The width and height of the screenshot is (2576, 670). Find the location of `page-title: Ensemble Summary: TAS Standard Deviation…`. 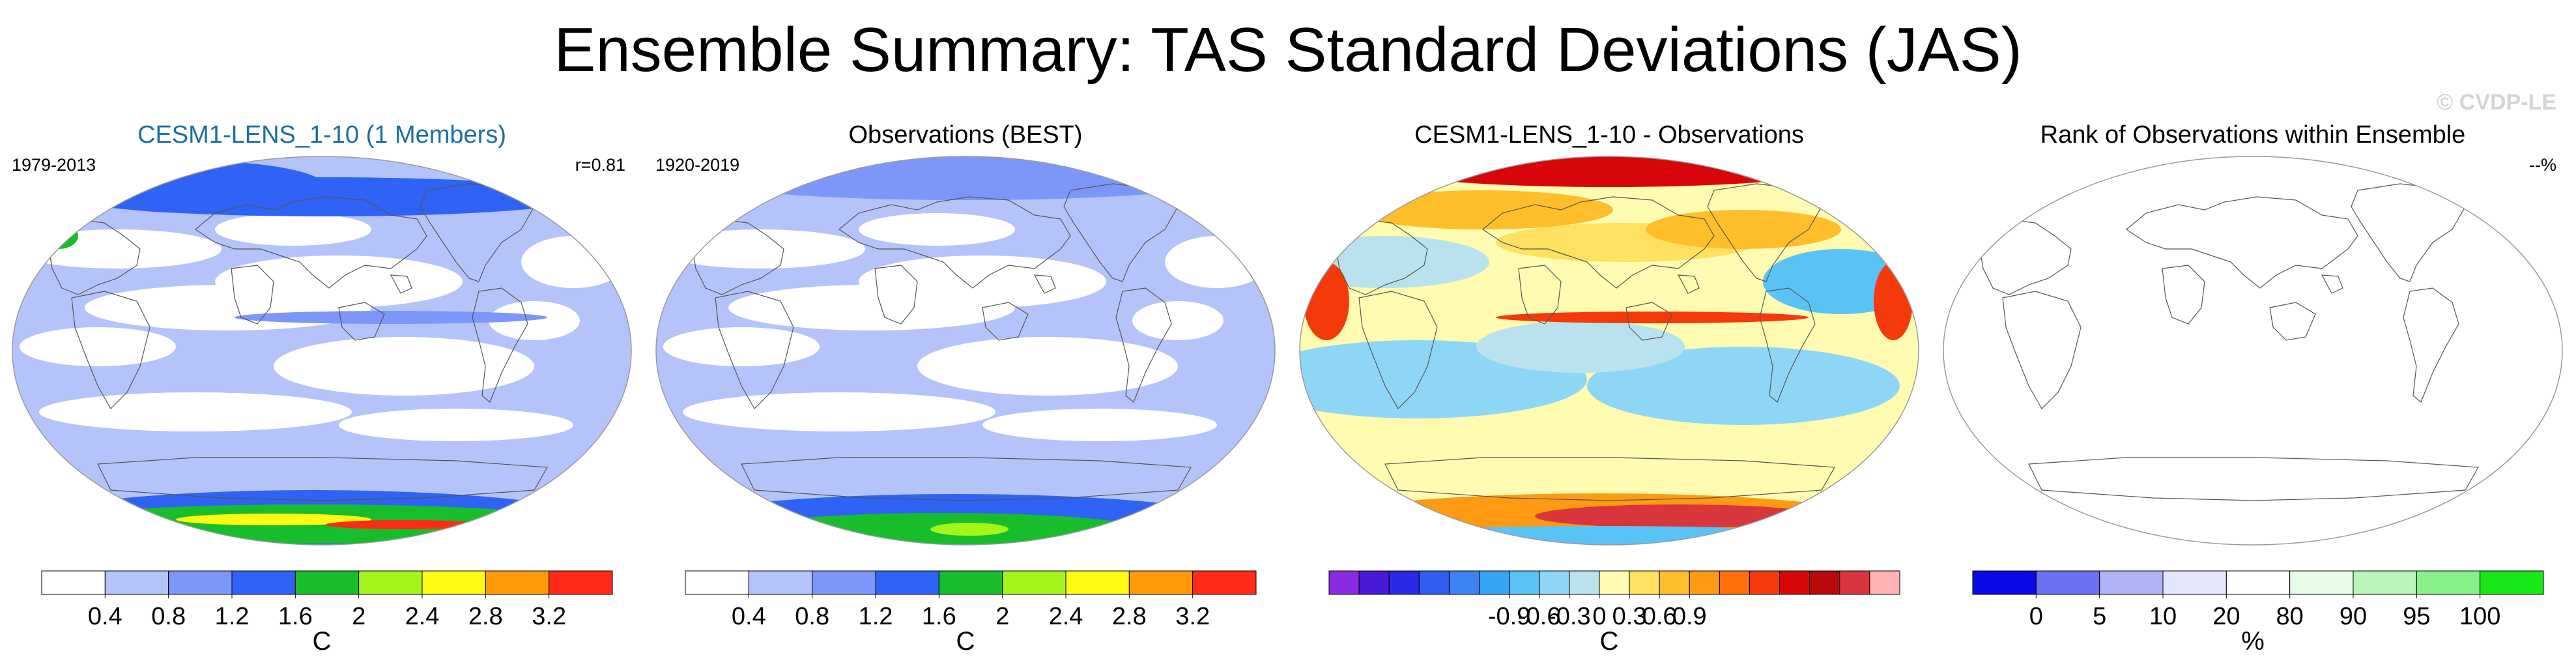

page-title: Ensemble Summary: TAS Standard Deviation… is located at coordinates (1288, 50).